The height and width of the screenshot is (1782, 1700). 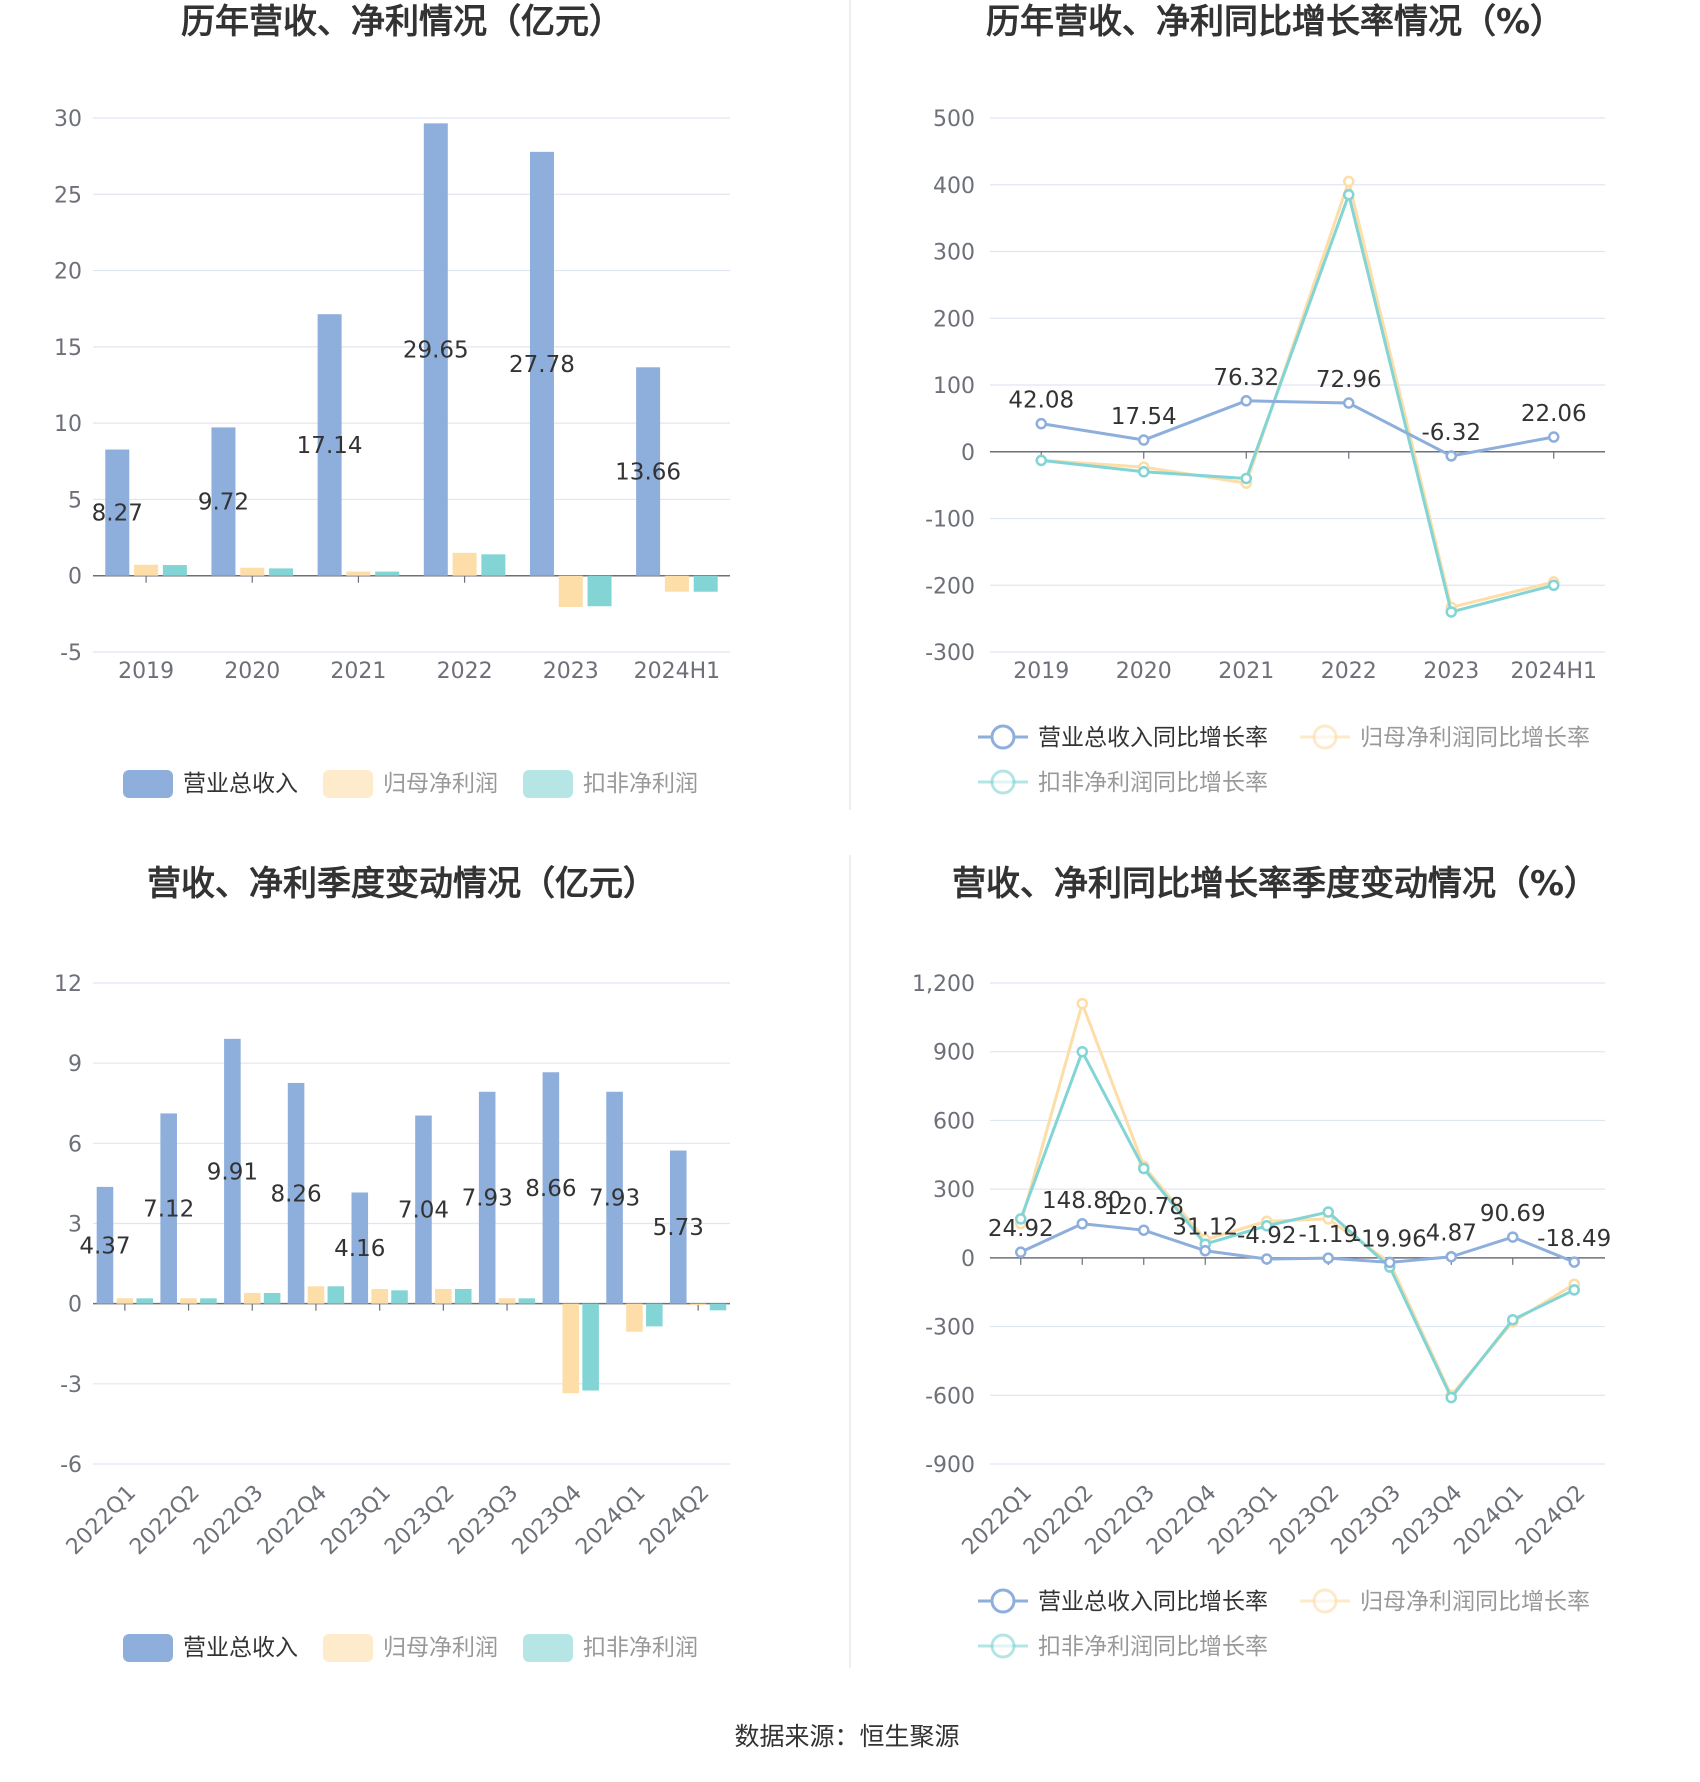 What do you see at coordinates (1144, 1207) in the screenshot?
I see `data-label: 120.78` at bounding box center [1144, 1207].